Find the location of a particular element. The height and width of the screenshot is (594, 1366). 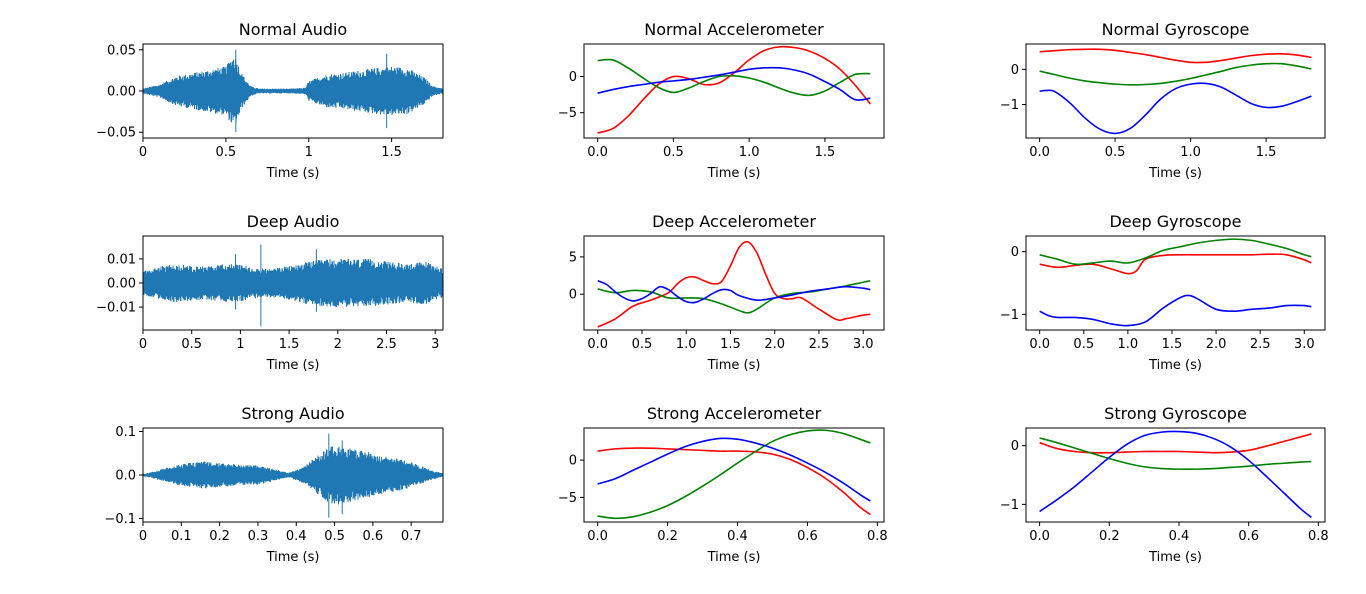

panel-title: Strong Gyroscope is located at coordinates (1175, 413).